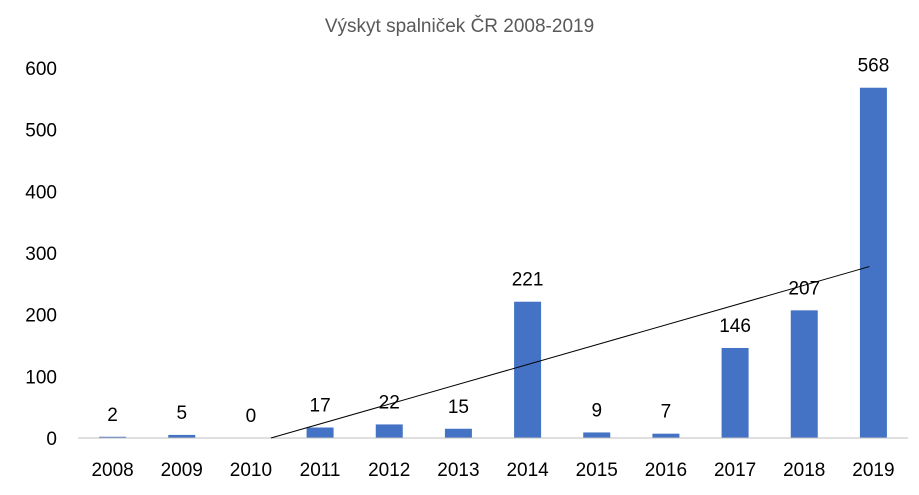 Image resolution: width=919 pixels, height=495 pixels. What do you see at coordinates (735, 326) in the screenshot?
I see `data-label: 146` at bounding box center [735, 326].